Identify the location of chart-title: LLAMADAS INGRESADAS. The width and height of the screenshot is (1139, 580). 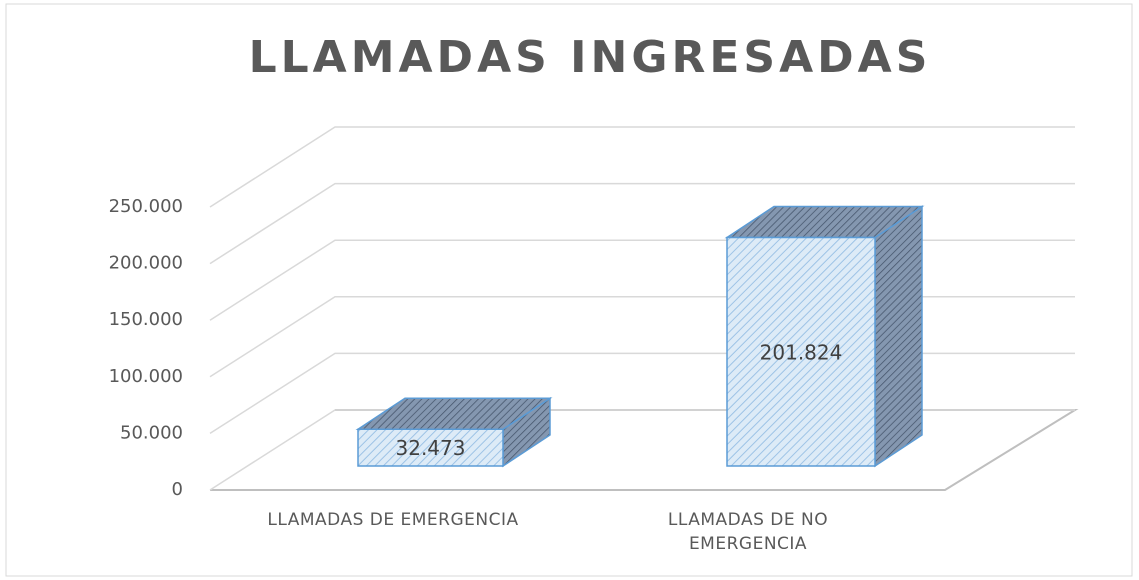
(590, 57).